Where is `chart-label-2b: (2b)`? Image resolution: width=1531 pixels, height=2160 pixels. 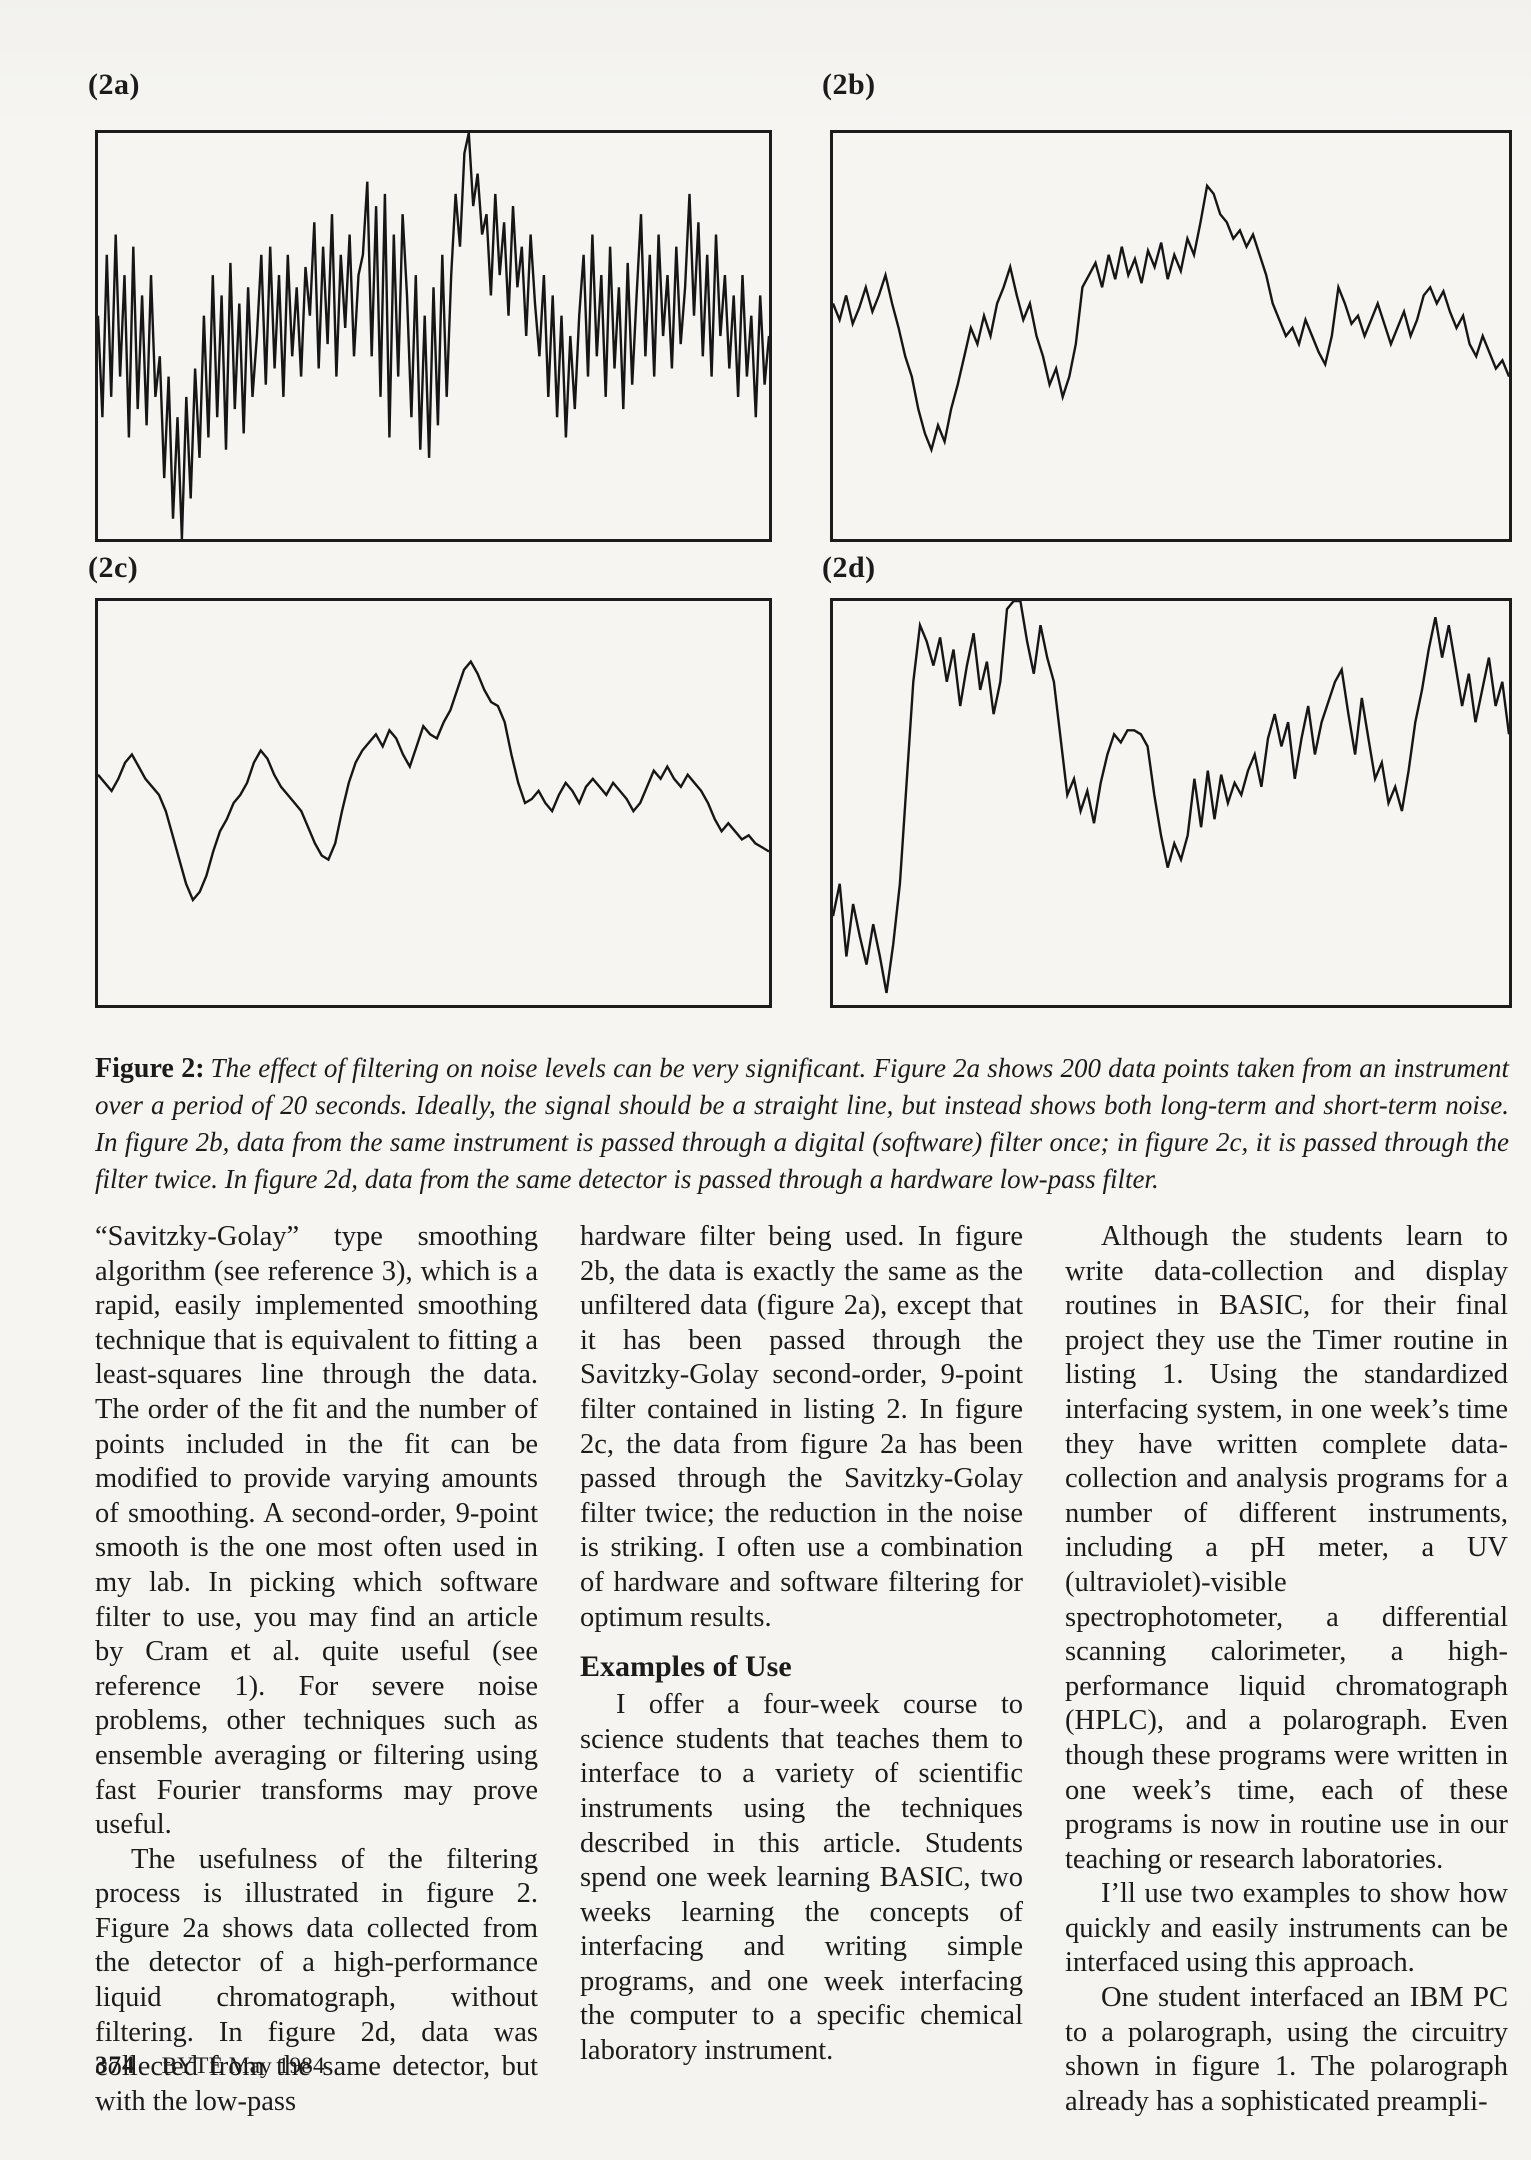
chart-label-2b: (2b) is located at coordinates (849, 84).